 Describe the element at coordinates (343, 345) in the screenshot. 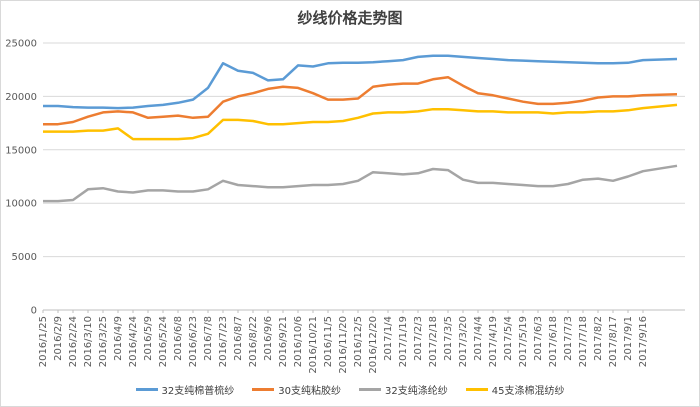

I see `x-tick-label: 2016/11/20` at that location.